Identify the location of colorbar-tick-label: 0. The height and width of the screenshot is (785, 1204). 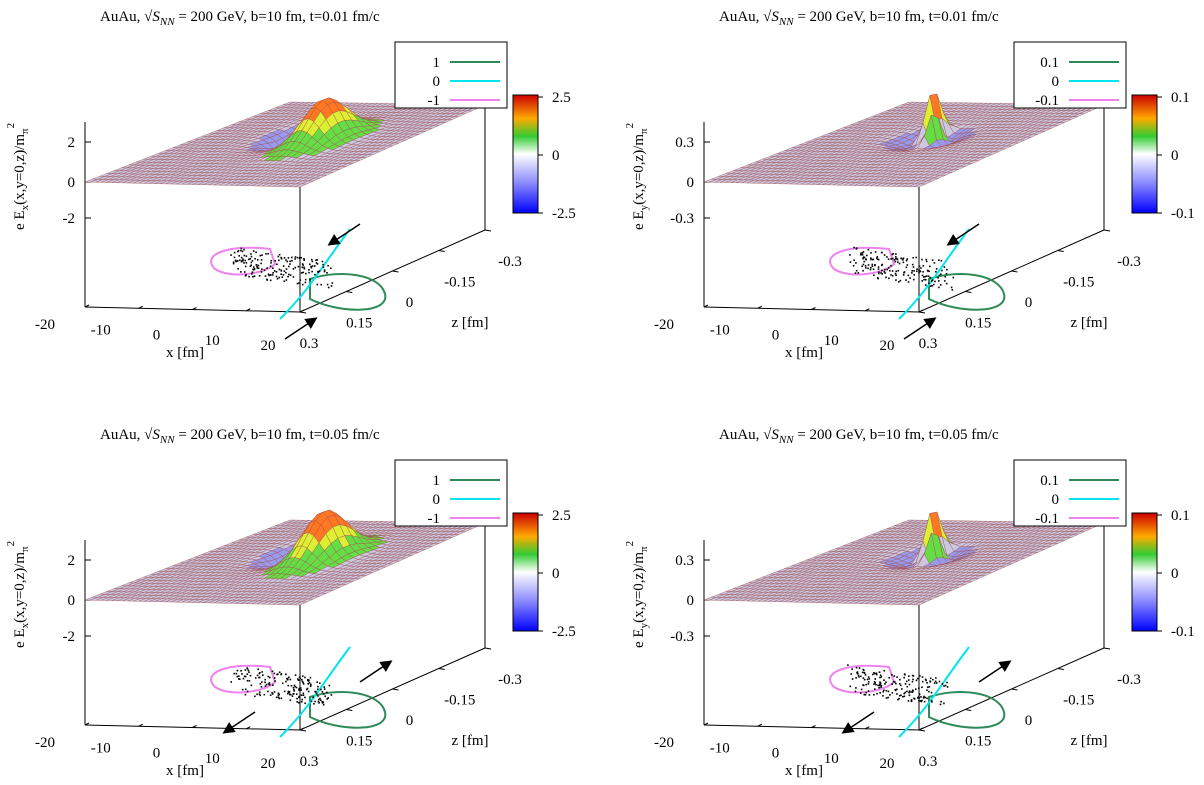
(556, 156).